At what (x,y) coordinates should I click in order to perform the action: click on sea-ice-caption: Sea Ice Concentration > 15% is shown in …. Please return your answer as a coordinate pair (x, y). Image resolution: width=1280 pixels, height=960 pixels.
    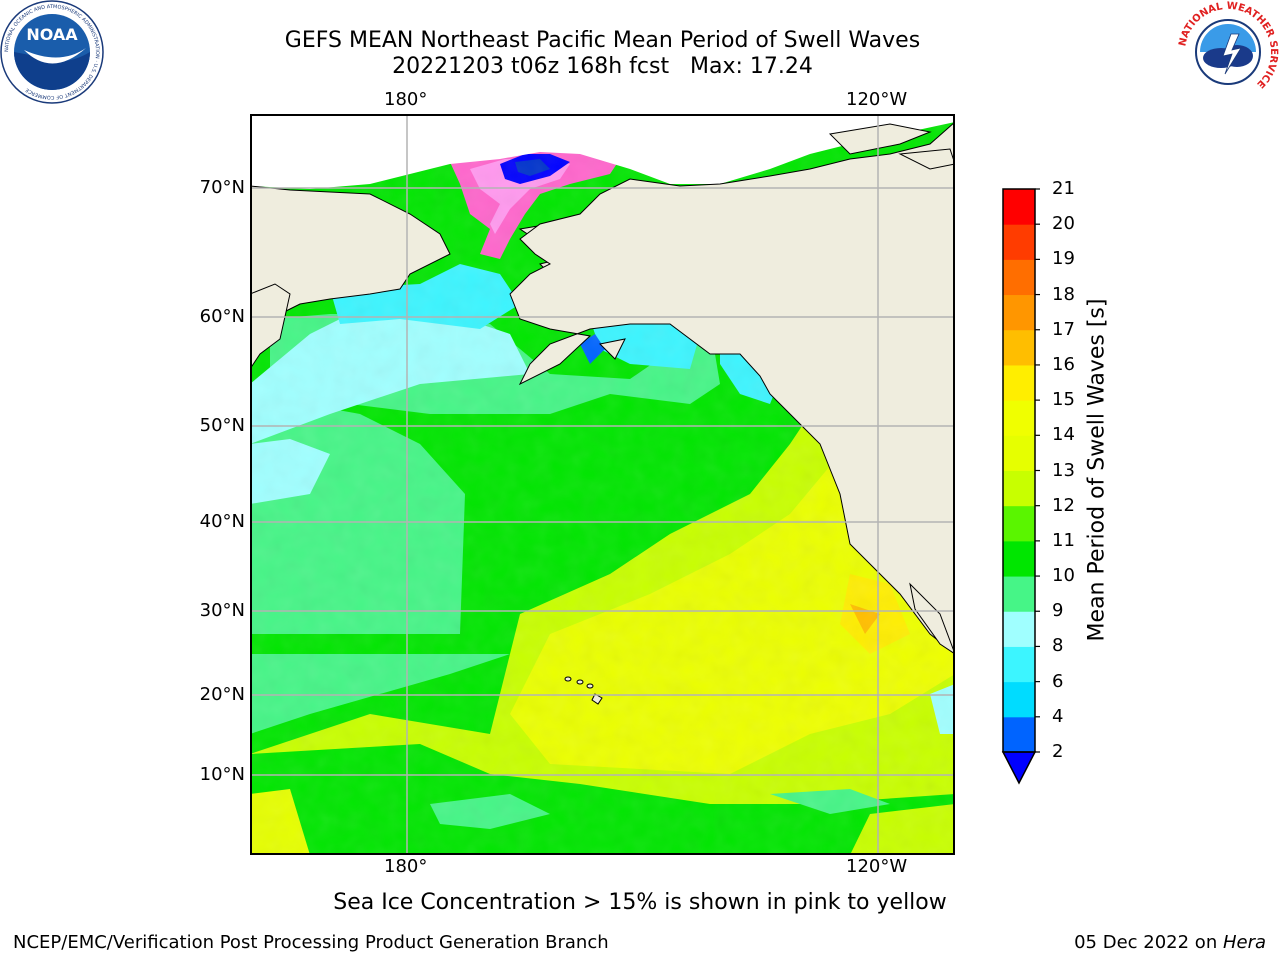
    Looking at the image, I should click on (640, 902).